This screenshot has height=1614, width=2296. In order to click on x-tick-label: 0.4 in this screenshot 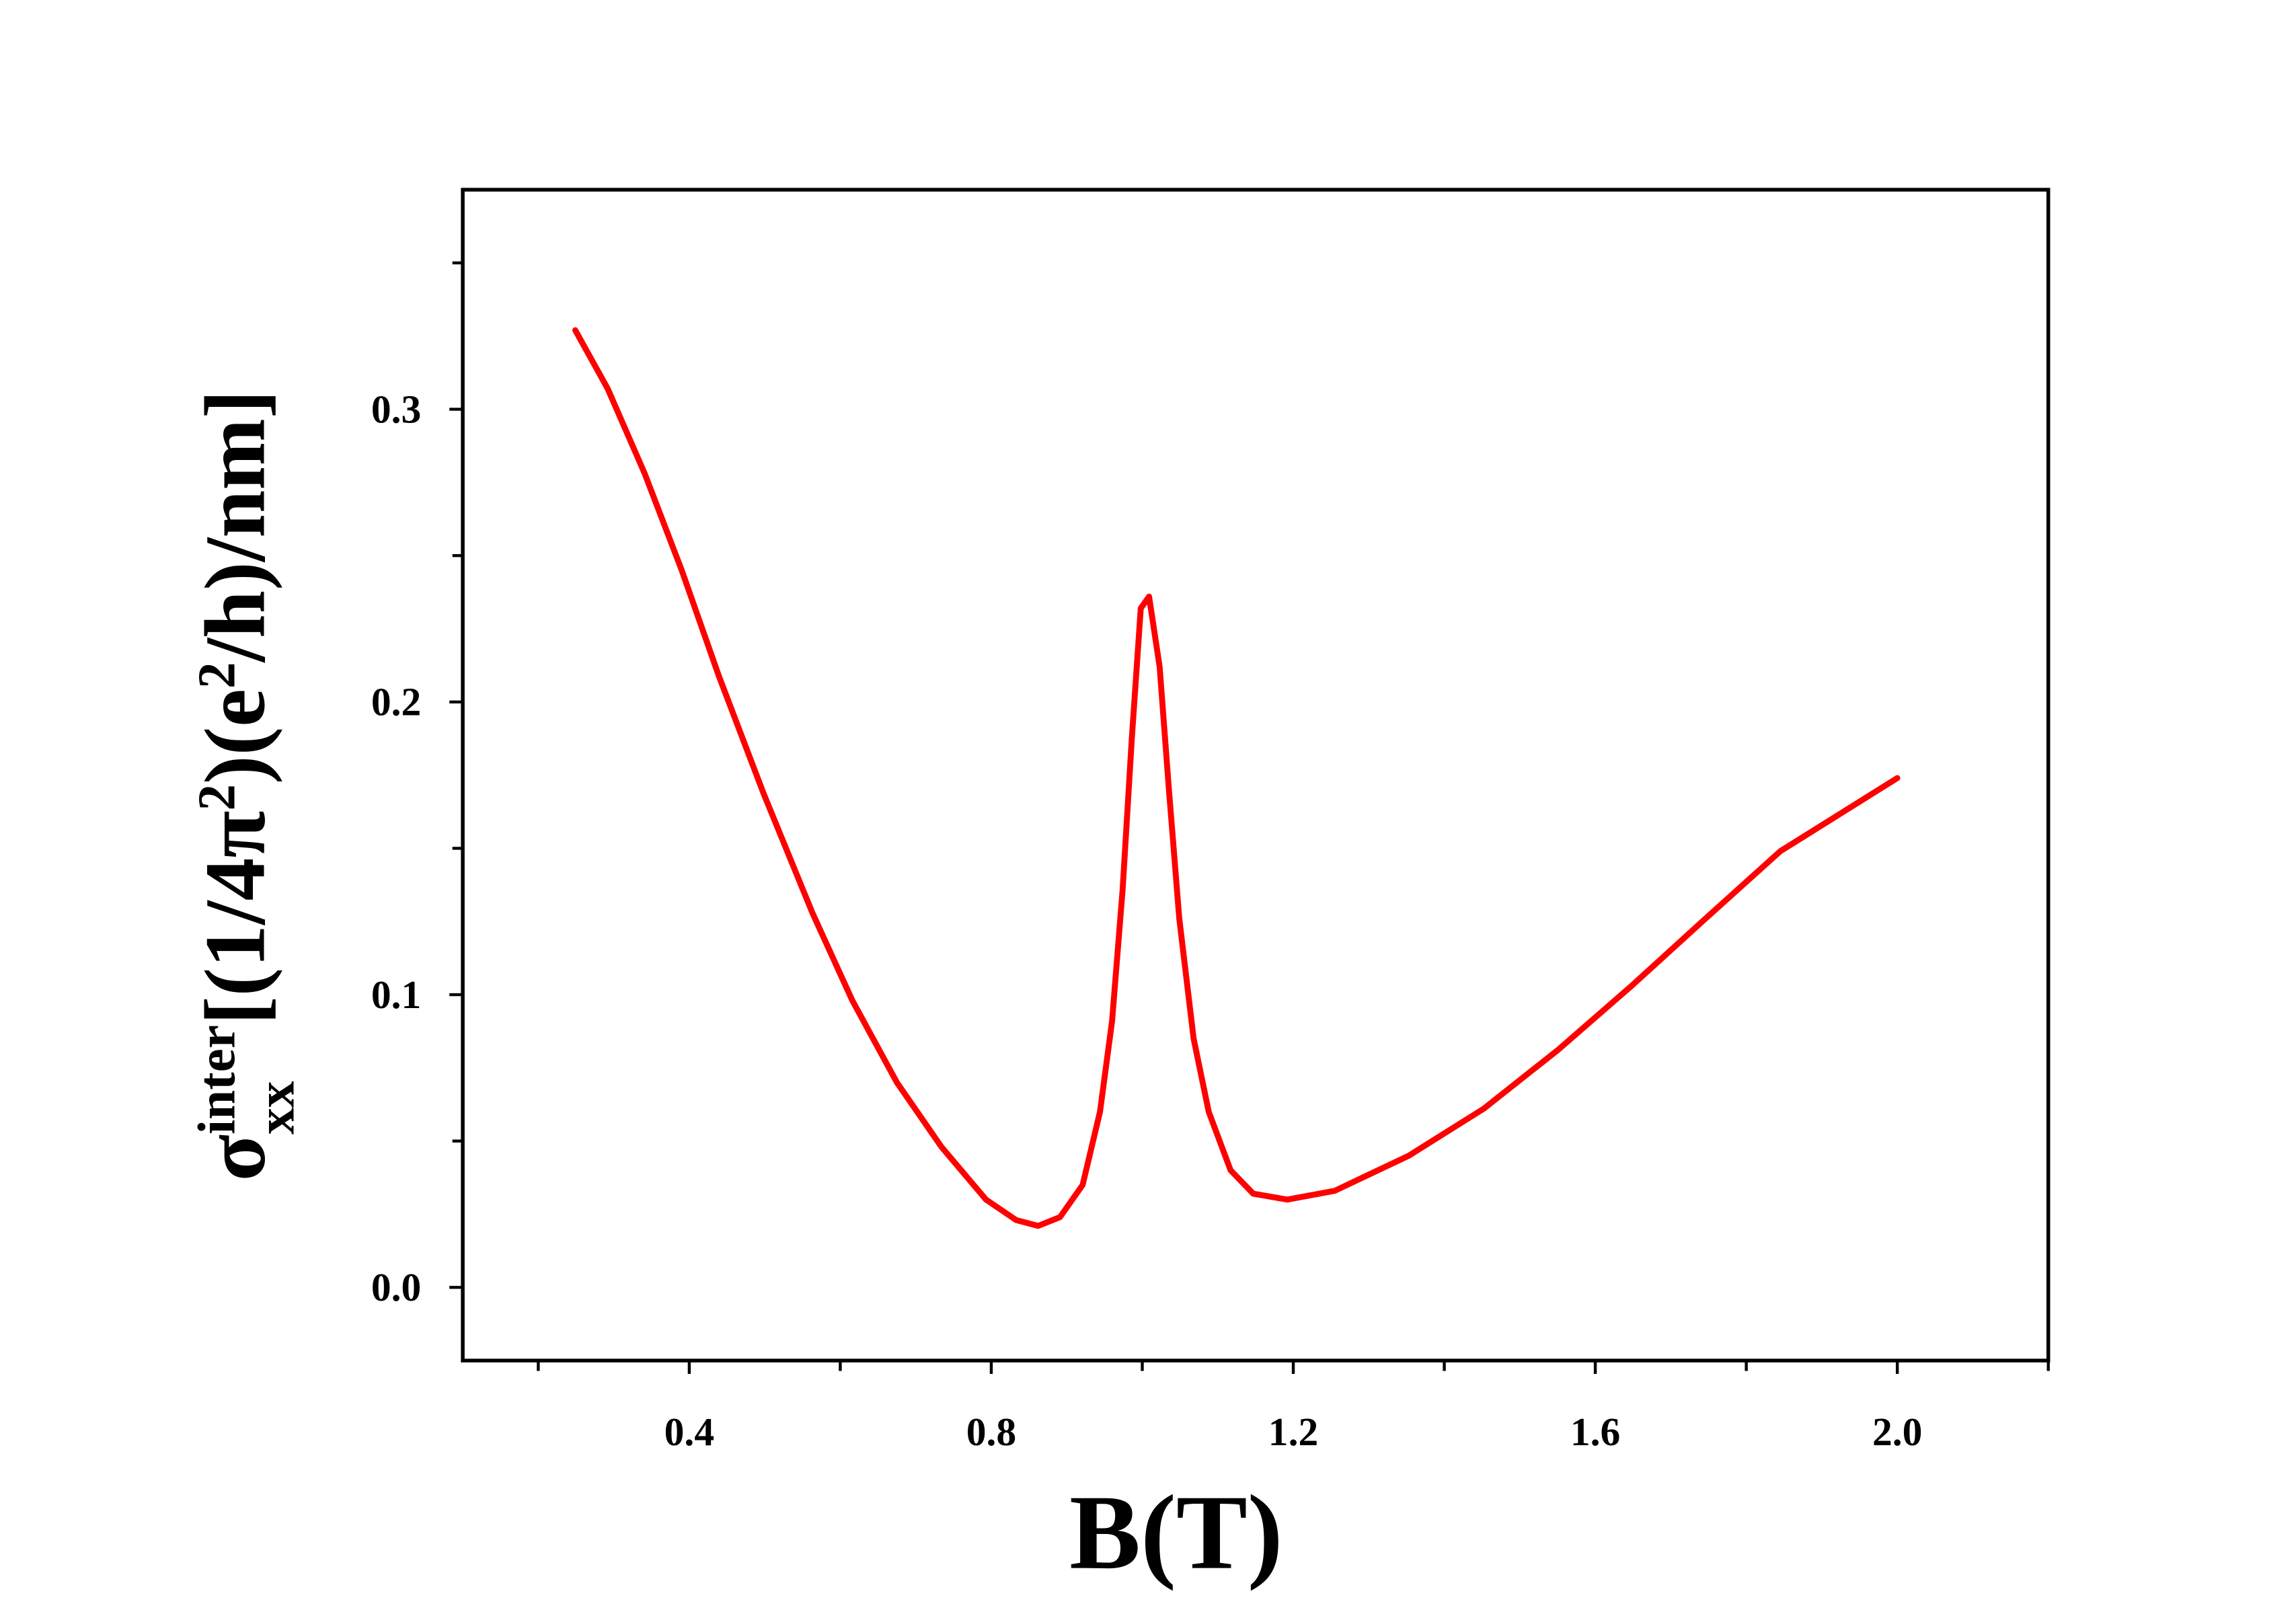, I will do `click(689, 1432)`.